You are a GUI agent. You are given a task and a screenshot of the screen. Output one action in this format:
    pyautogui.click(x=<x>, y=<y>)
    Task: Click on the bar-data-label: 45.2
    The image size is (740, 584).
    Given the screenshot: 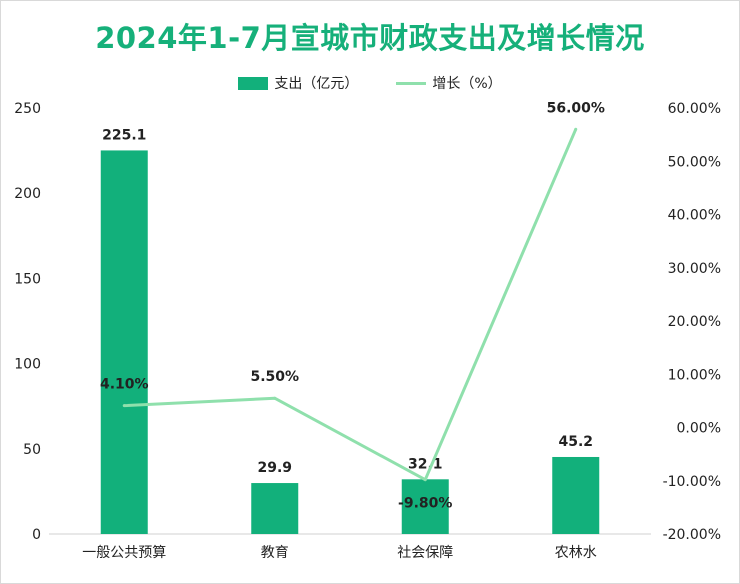 What is the action you would take?
    pyautogui.click(x=575, y=442)
    